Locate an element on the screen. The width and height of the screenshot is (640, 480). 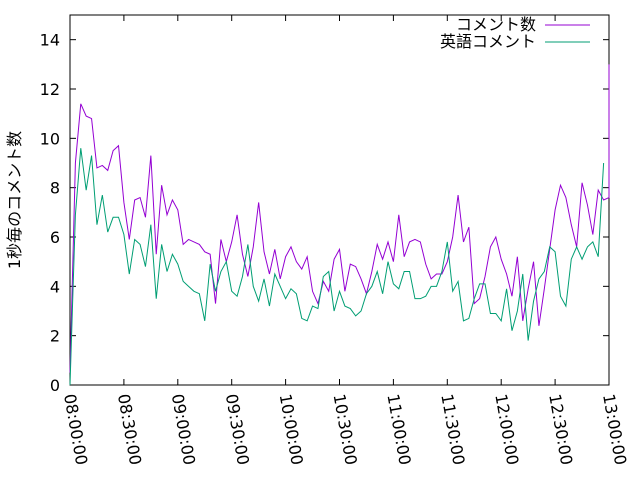
y-tick-label: 0 is located at coordinates (55, 385).